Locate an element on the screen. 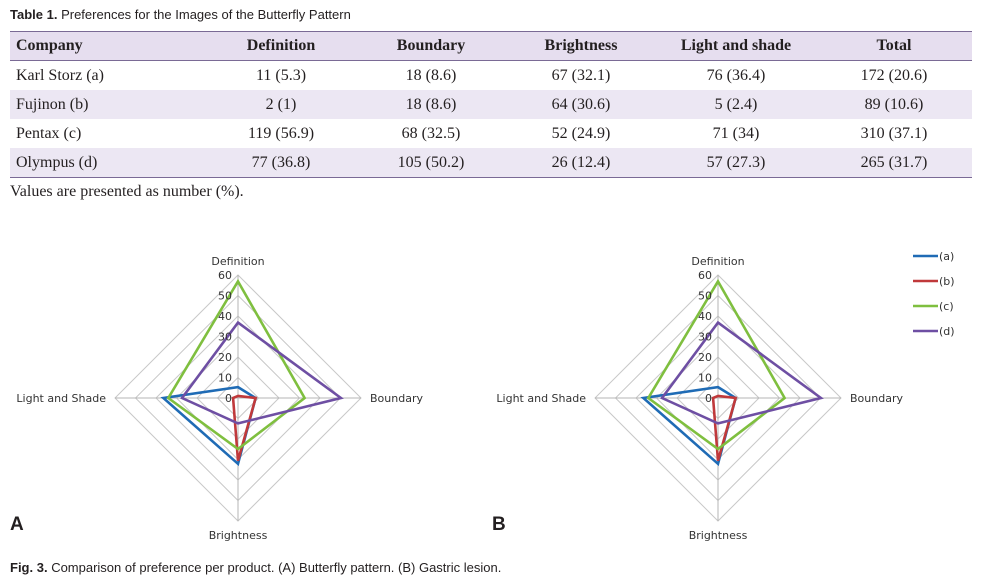 The image size is (989, 587). table-cell: 119 (56.9) is located at coordinates (281, 133).